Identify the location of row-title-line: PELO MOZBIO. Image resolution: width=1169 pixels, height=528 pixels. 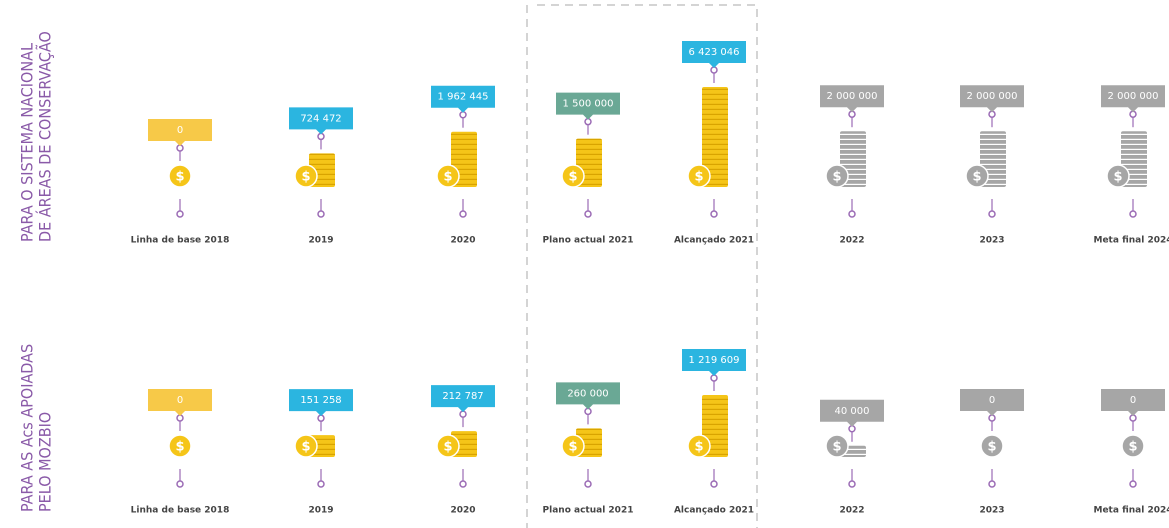
(45, 462).